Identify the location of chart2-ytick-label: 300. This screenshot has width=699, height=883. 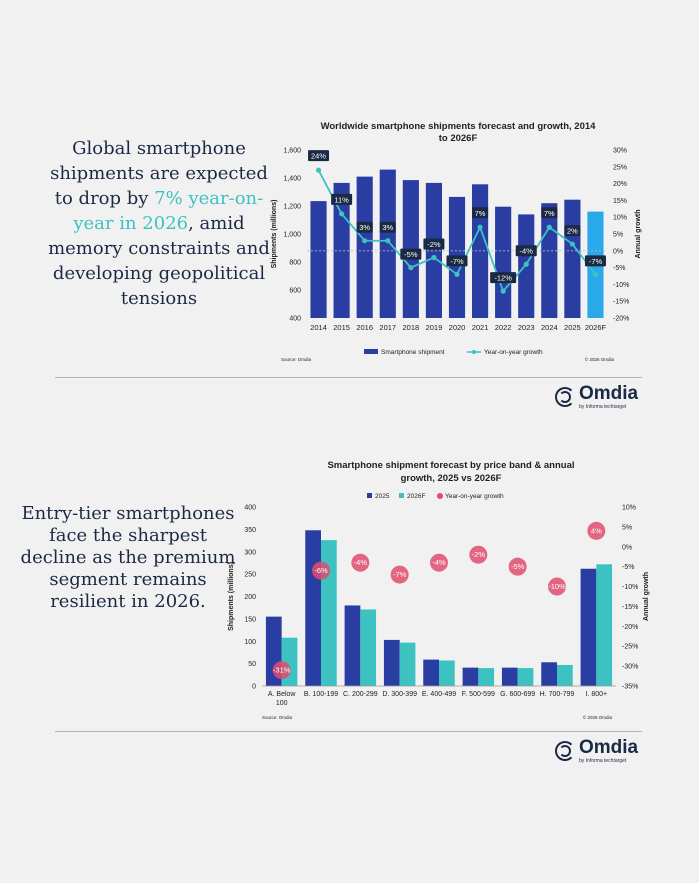
(250, 552).